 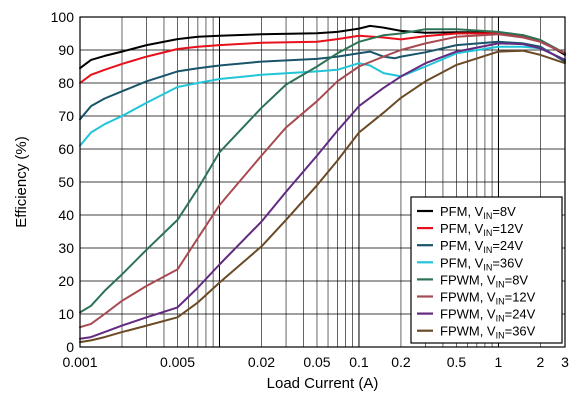 I want to click on y-tick-label: 70, so click(x=66, y=116).